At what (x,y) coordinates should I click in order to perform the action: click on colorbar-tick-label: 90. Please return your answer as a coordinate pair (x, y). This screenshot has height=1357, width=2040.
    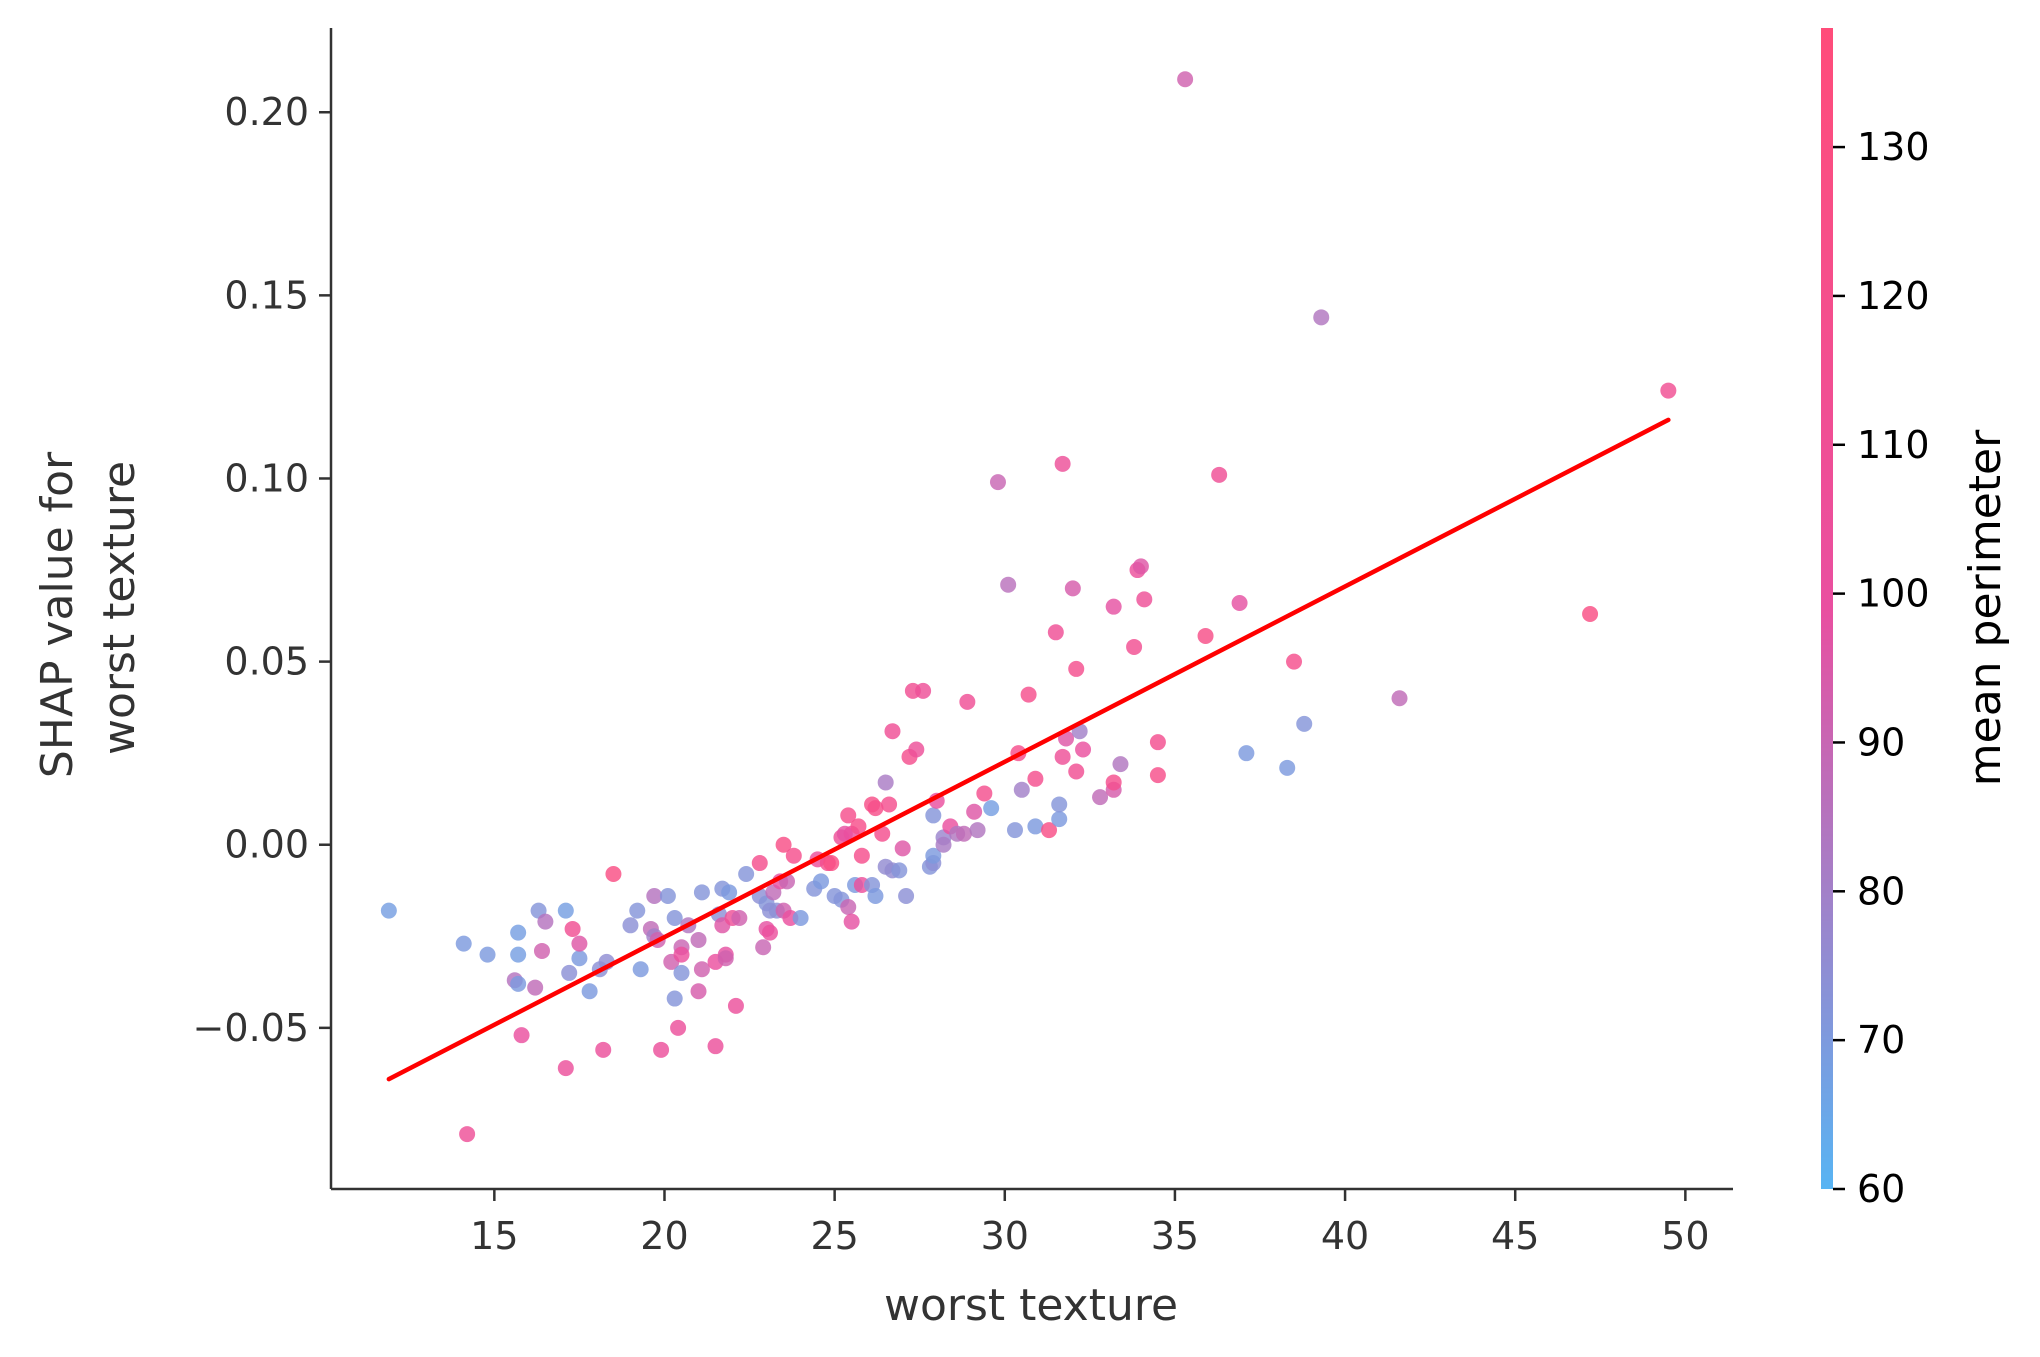
    Looking at the image, I should click on (1881, 742).